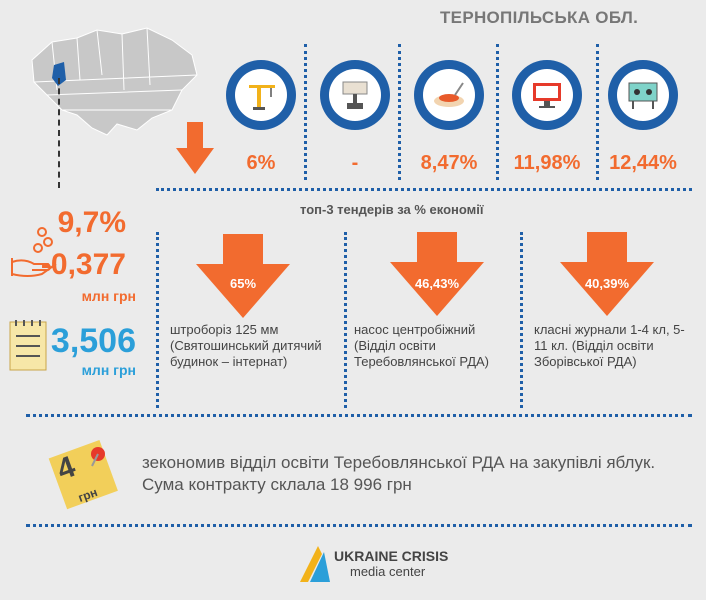 The height and width of the screenshot is (600, 706). Describe the element at coordinates (34, 252) in the screenshot. I see `money-hand-icon` at that location.